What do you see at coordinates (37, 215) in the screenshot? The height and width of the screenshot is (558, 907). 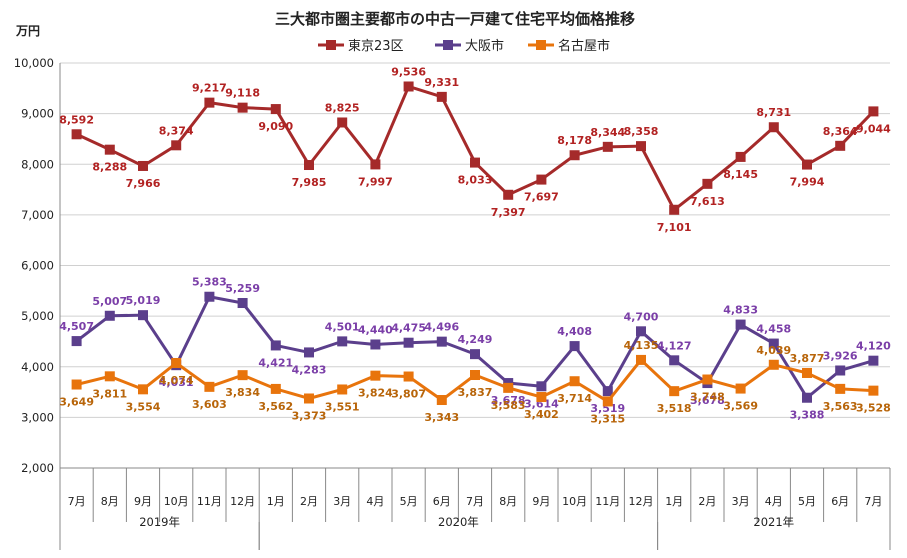 I see `y-tick-label: 7,000` at bounding box center [37, 215].